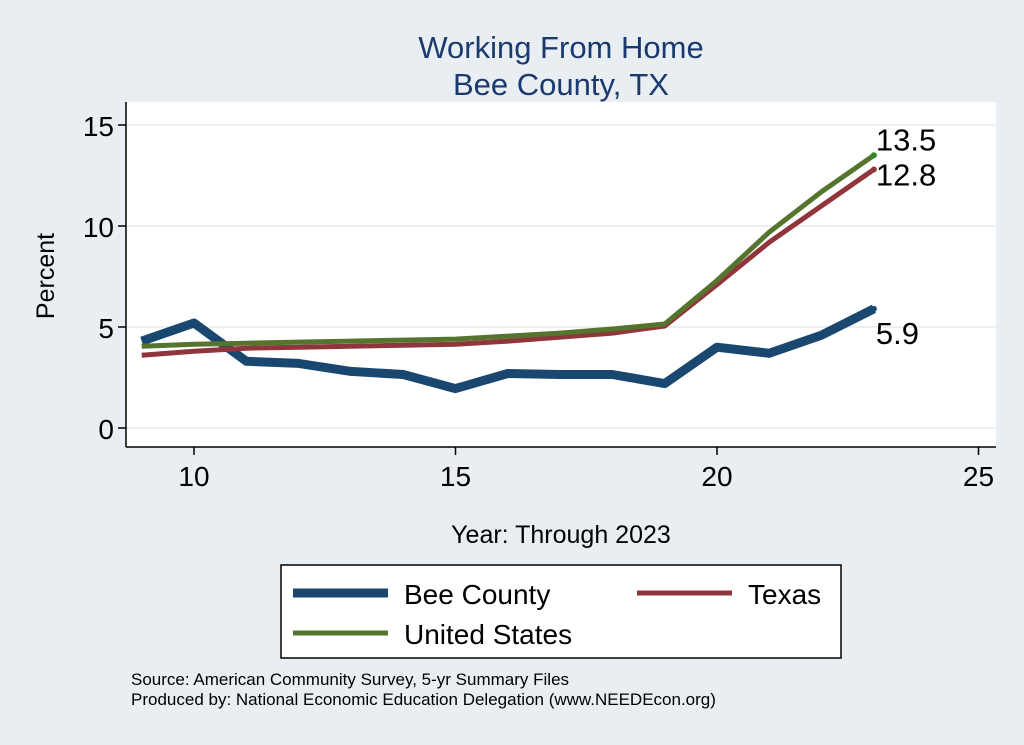  Describe the element at coordinates (586, 469) in the screenshot. I see `x-ticks: 10 15 20 25` at that location.